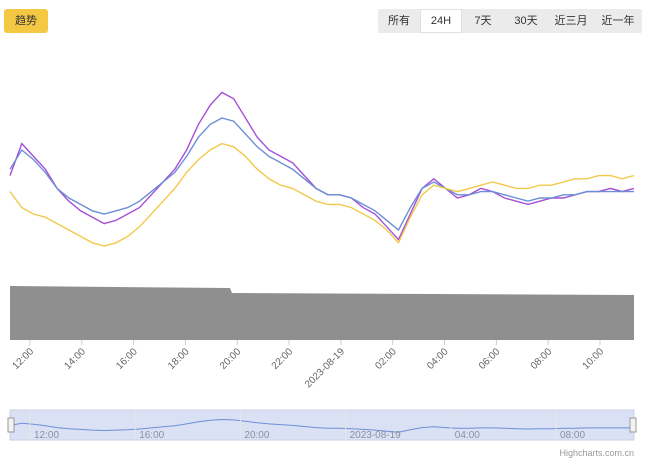  What do you see at coordinates (441, 21) in the screenshot?
I see `range-24h-button: 24H` at bounding box center [441, 21].